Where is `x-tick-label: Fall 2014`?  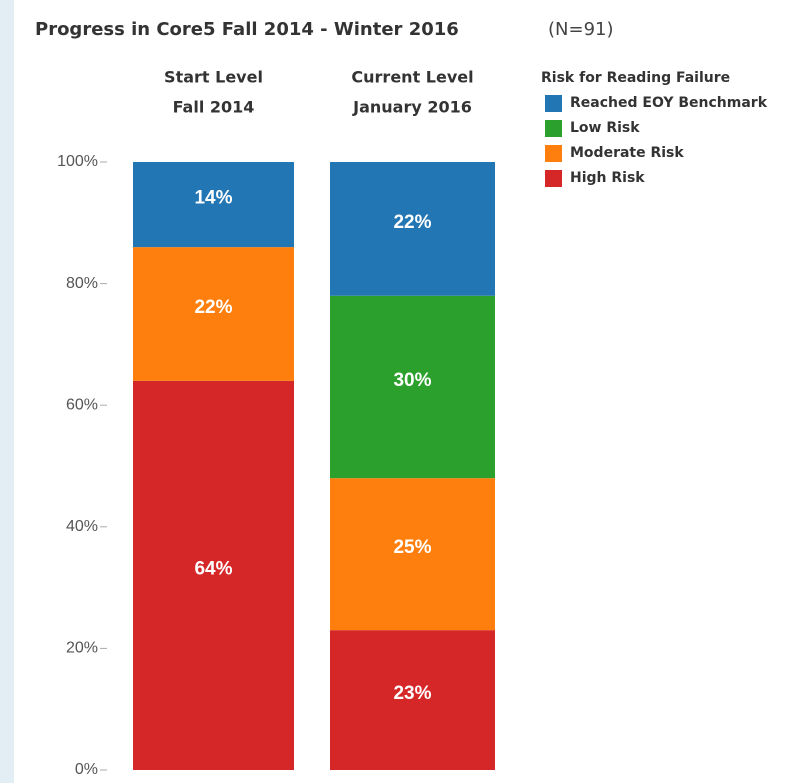
x-tick-label: Fall 2014 is located at coordinates (214, 107).